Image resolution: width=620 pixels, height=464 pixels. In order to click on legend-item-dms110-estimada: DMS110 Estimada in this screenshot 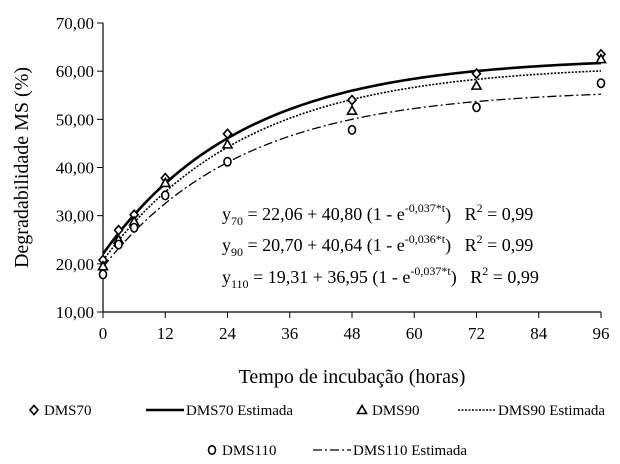, I will do `click(390, 451)`.